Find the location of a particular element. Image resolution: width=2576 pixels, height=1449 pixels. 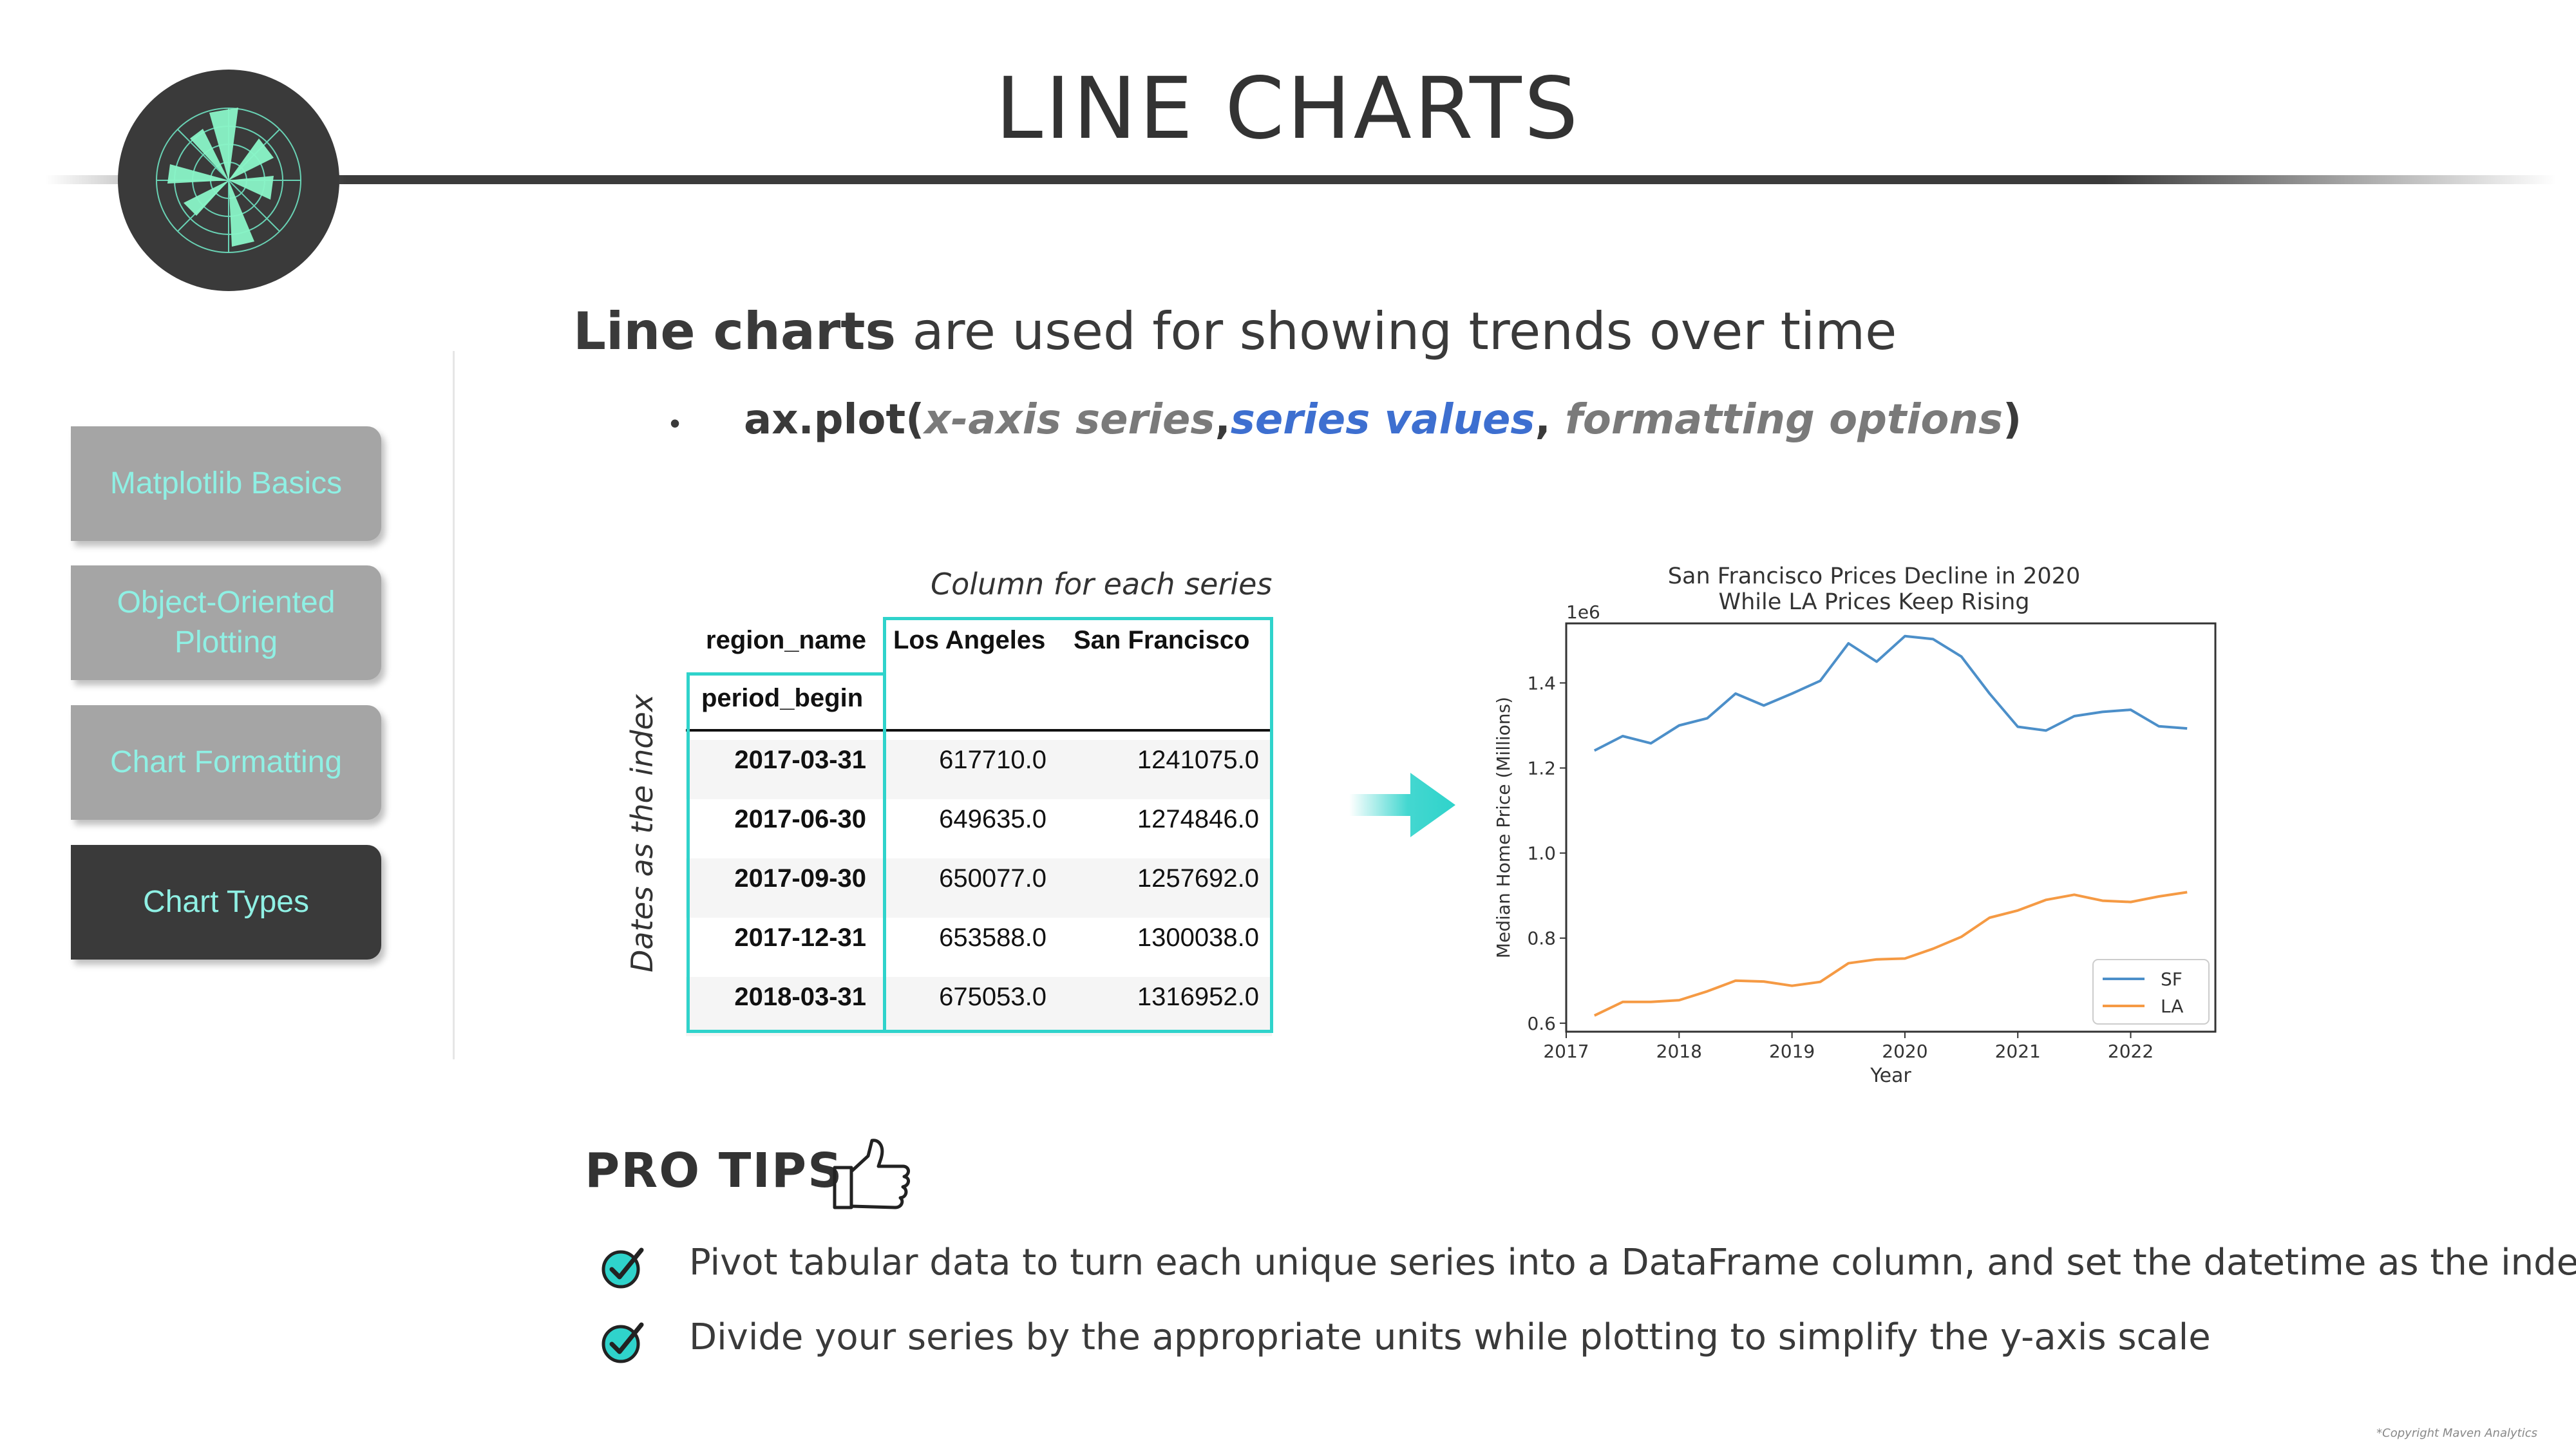

code-arg-x-axis: x-axis series is located at coordinates (1069, 420).